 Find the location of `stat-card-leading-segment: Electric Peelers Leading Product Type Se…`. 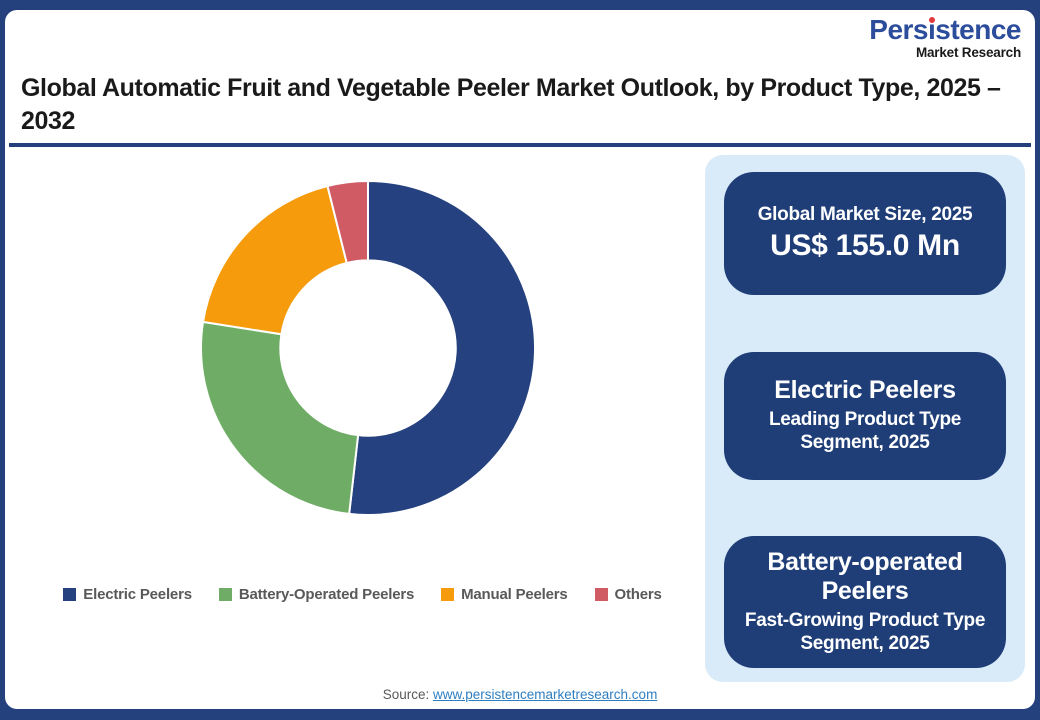

stat-card-leading-segment: Electric Peelers Leading Product Type Se… is located at coordinates (865, 415).